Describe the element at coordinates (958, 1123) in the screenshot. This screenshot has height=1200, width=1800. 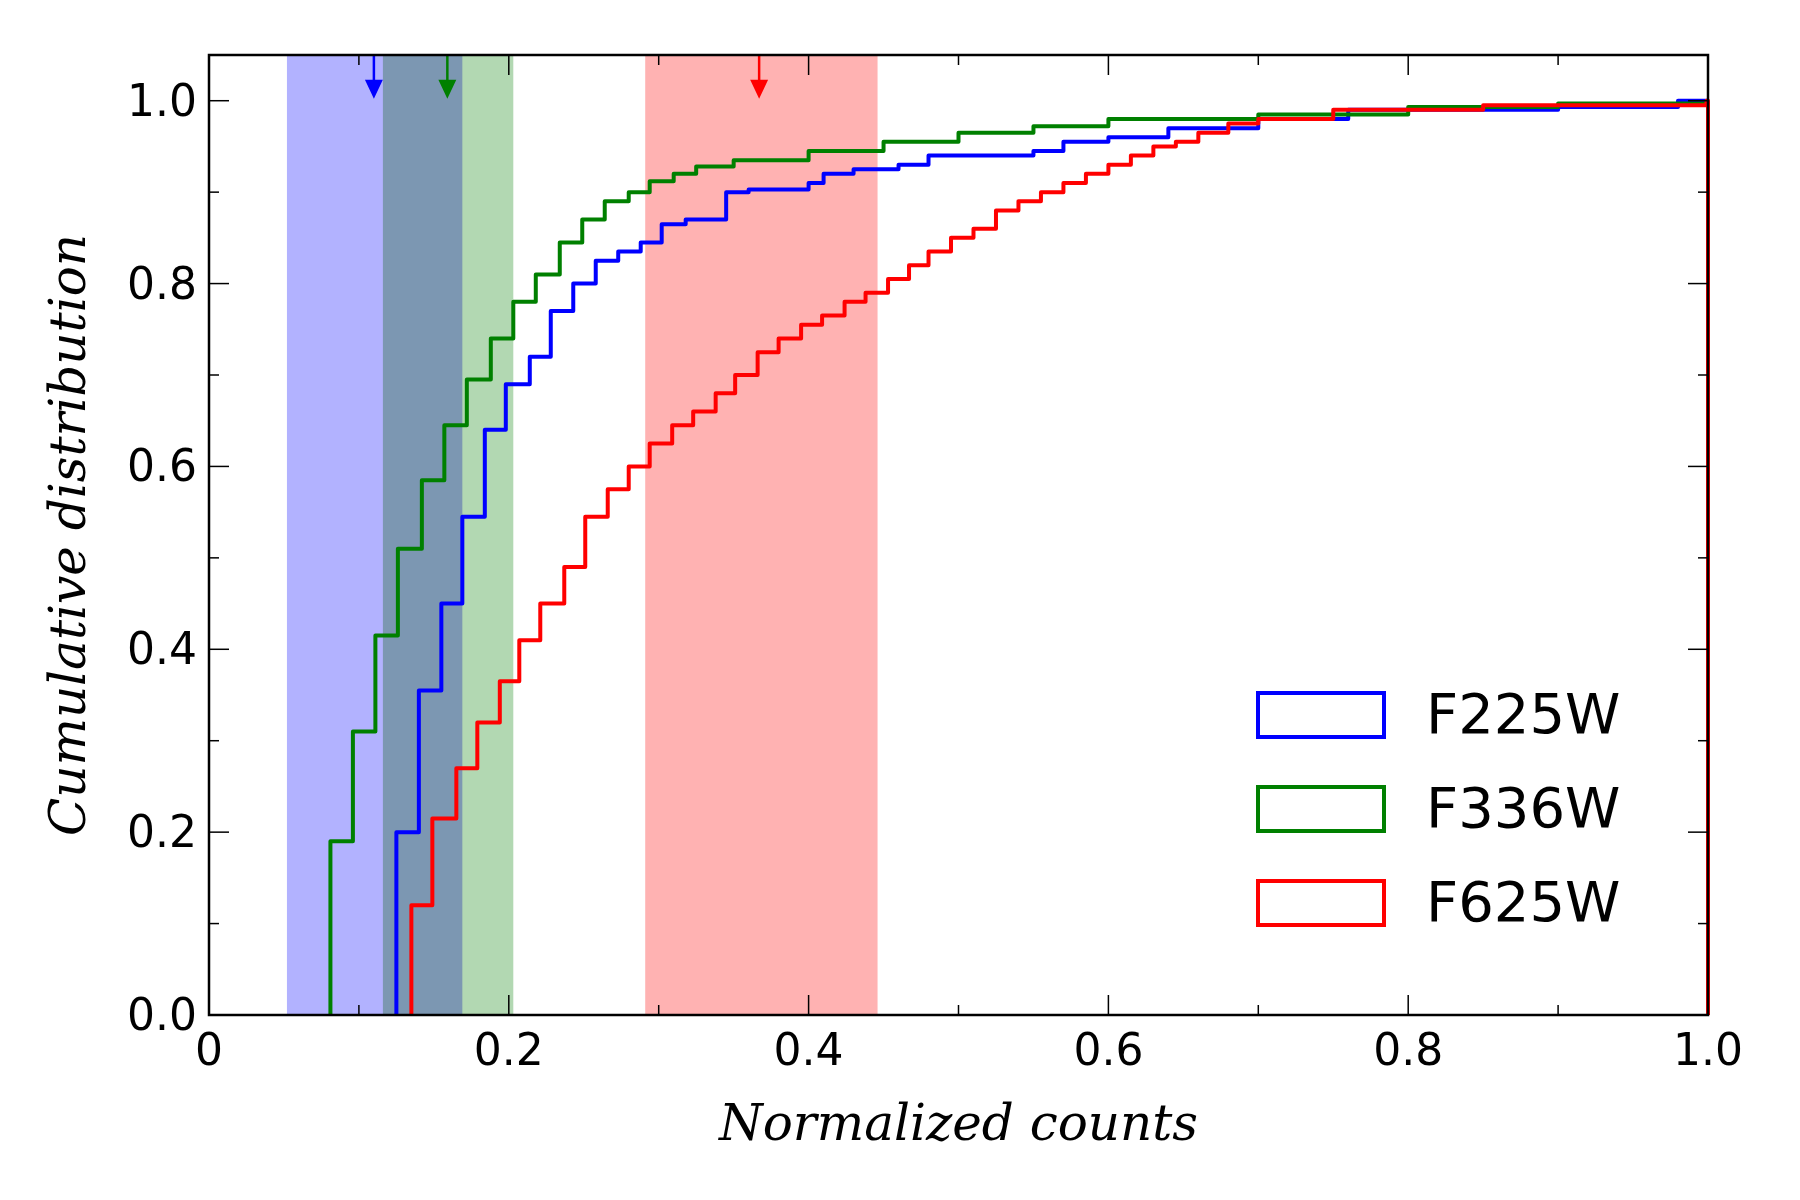
I see `x-axis-title: Normalized counts` at that location.